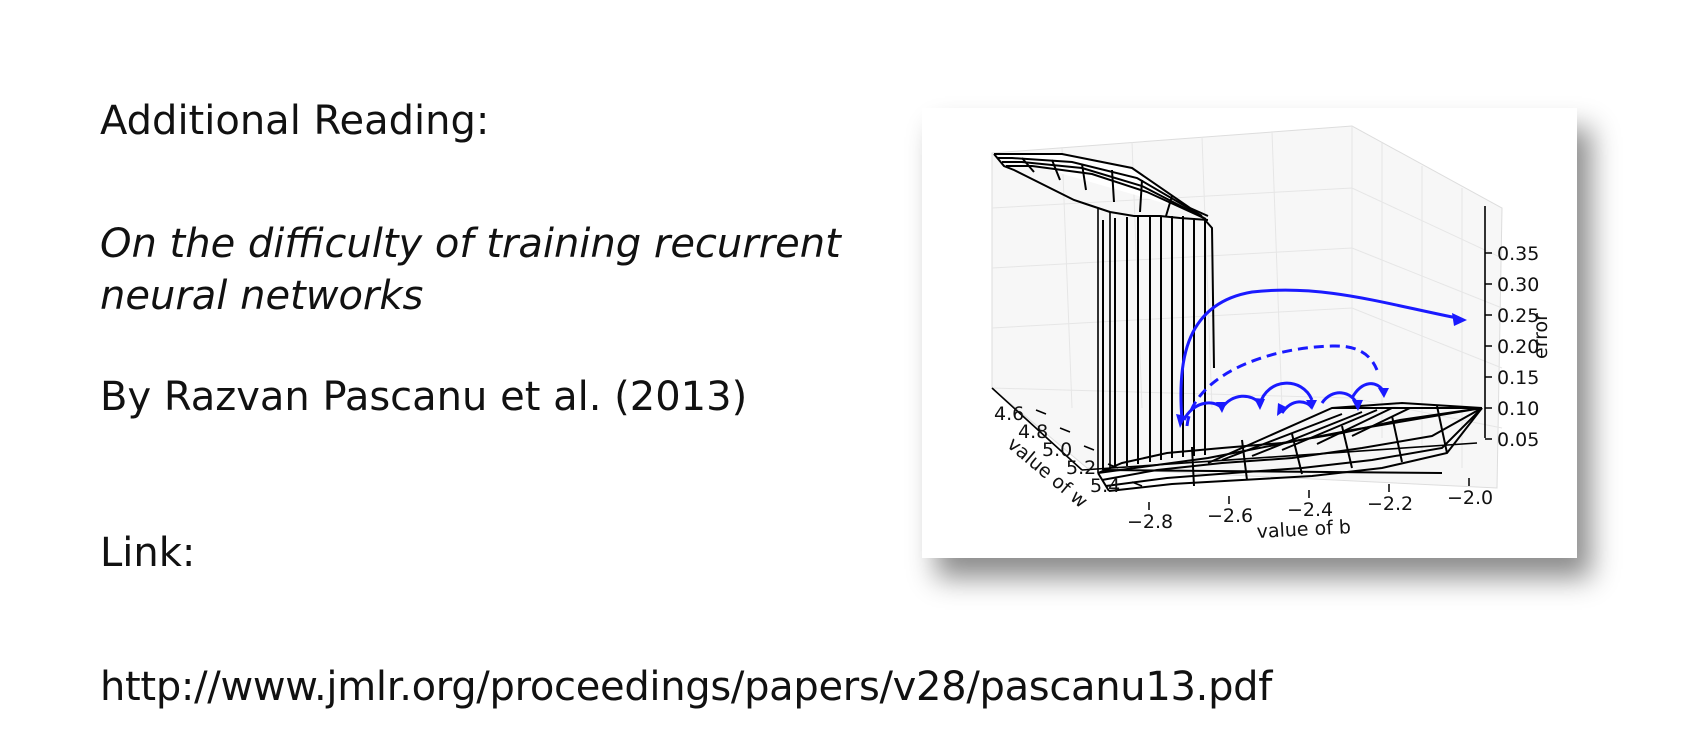 The image size is (1681, 749). I want to click on error-tick-label: 0.30, so click(1518, 285).